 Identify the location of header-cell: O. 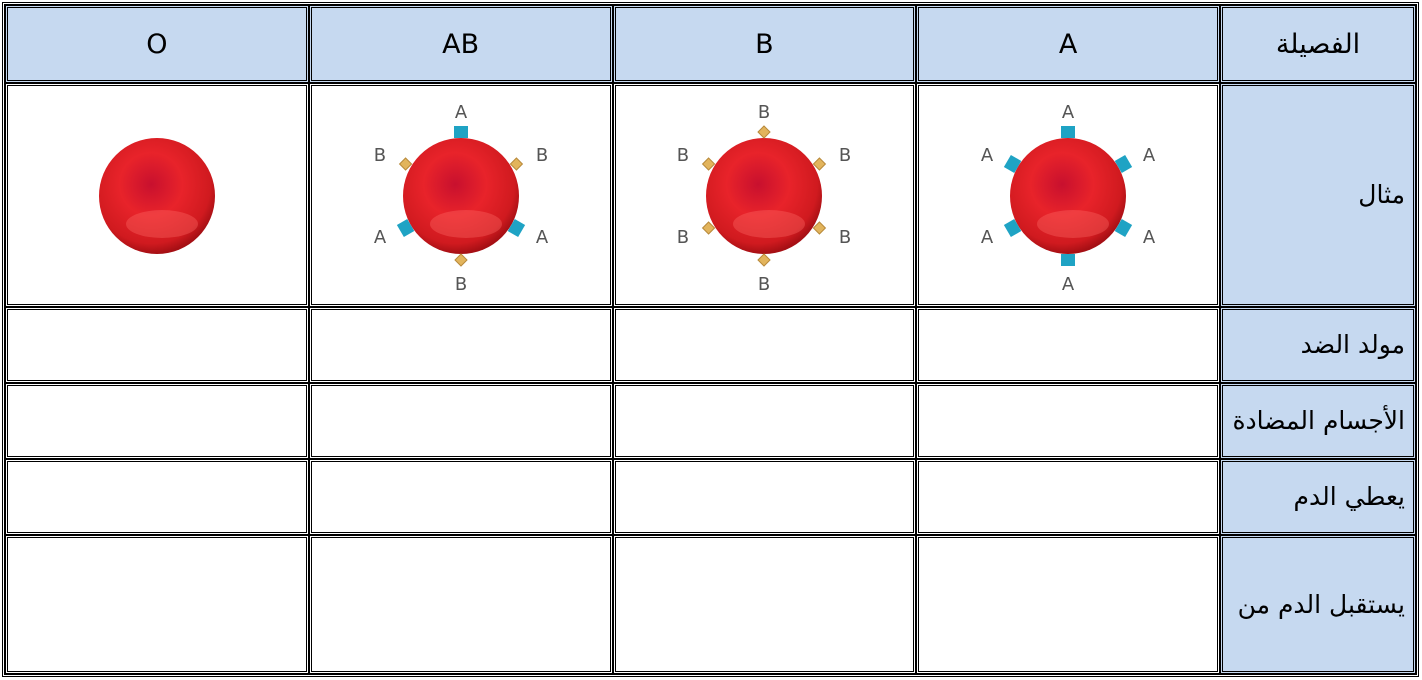
(157, 44).